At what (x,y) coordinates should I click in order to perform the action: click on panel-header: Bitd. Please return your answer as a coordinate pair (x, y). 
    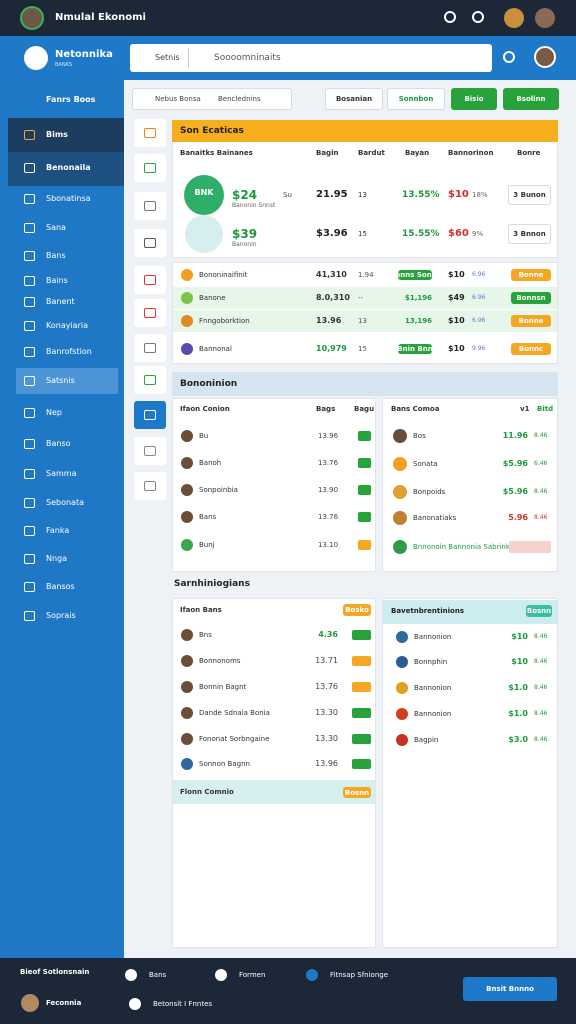
    Looking at the image, I should click on (545, 409).